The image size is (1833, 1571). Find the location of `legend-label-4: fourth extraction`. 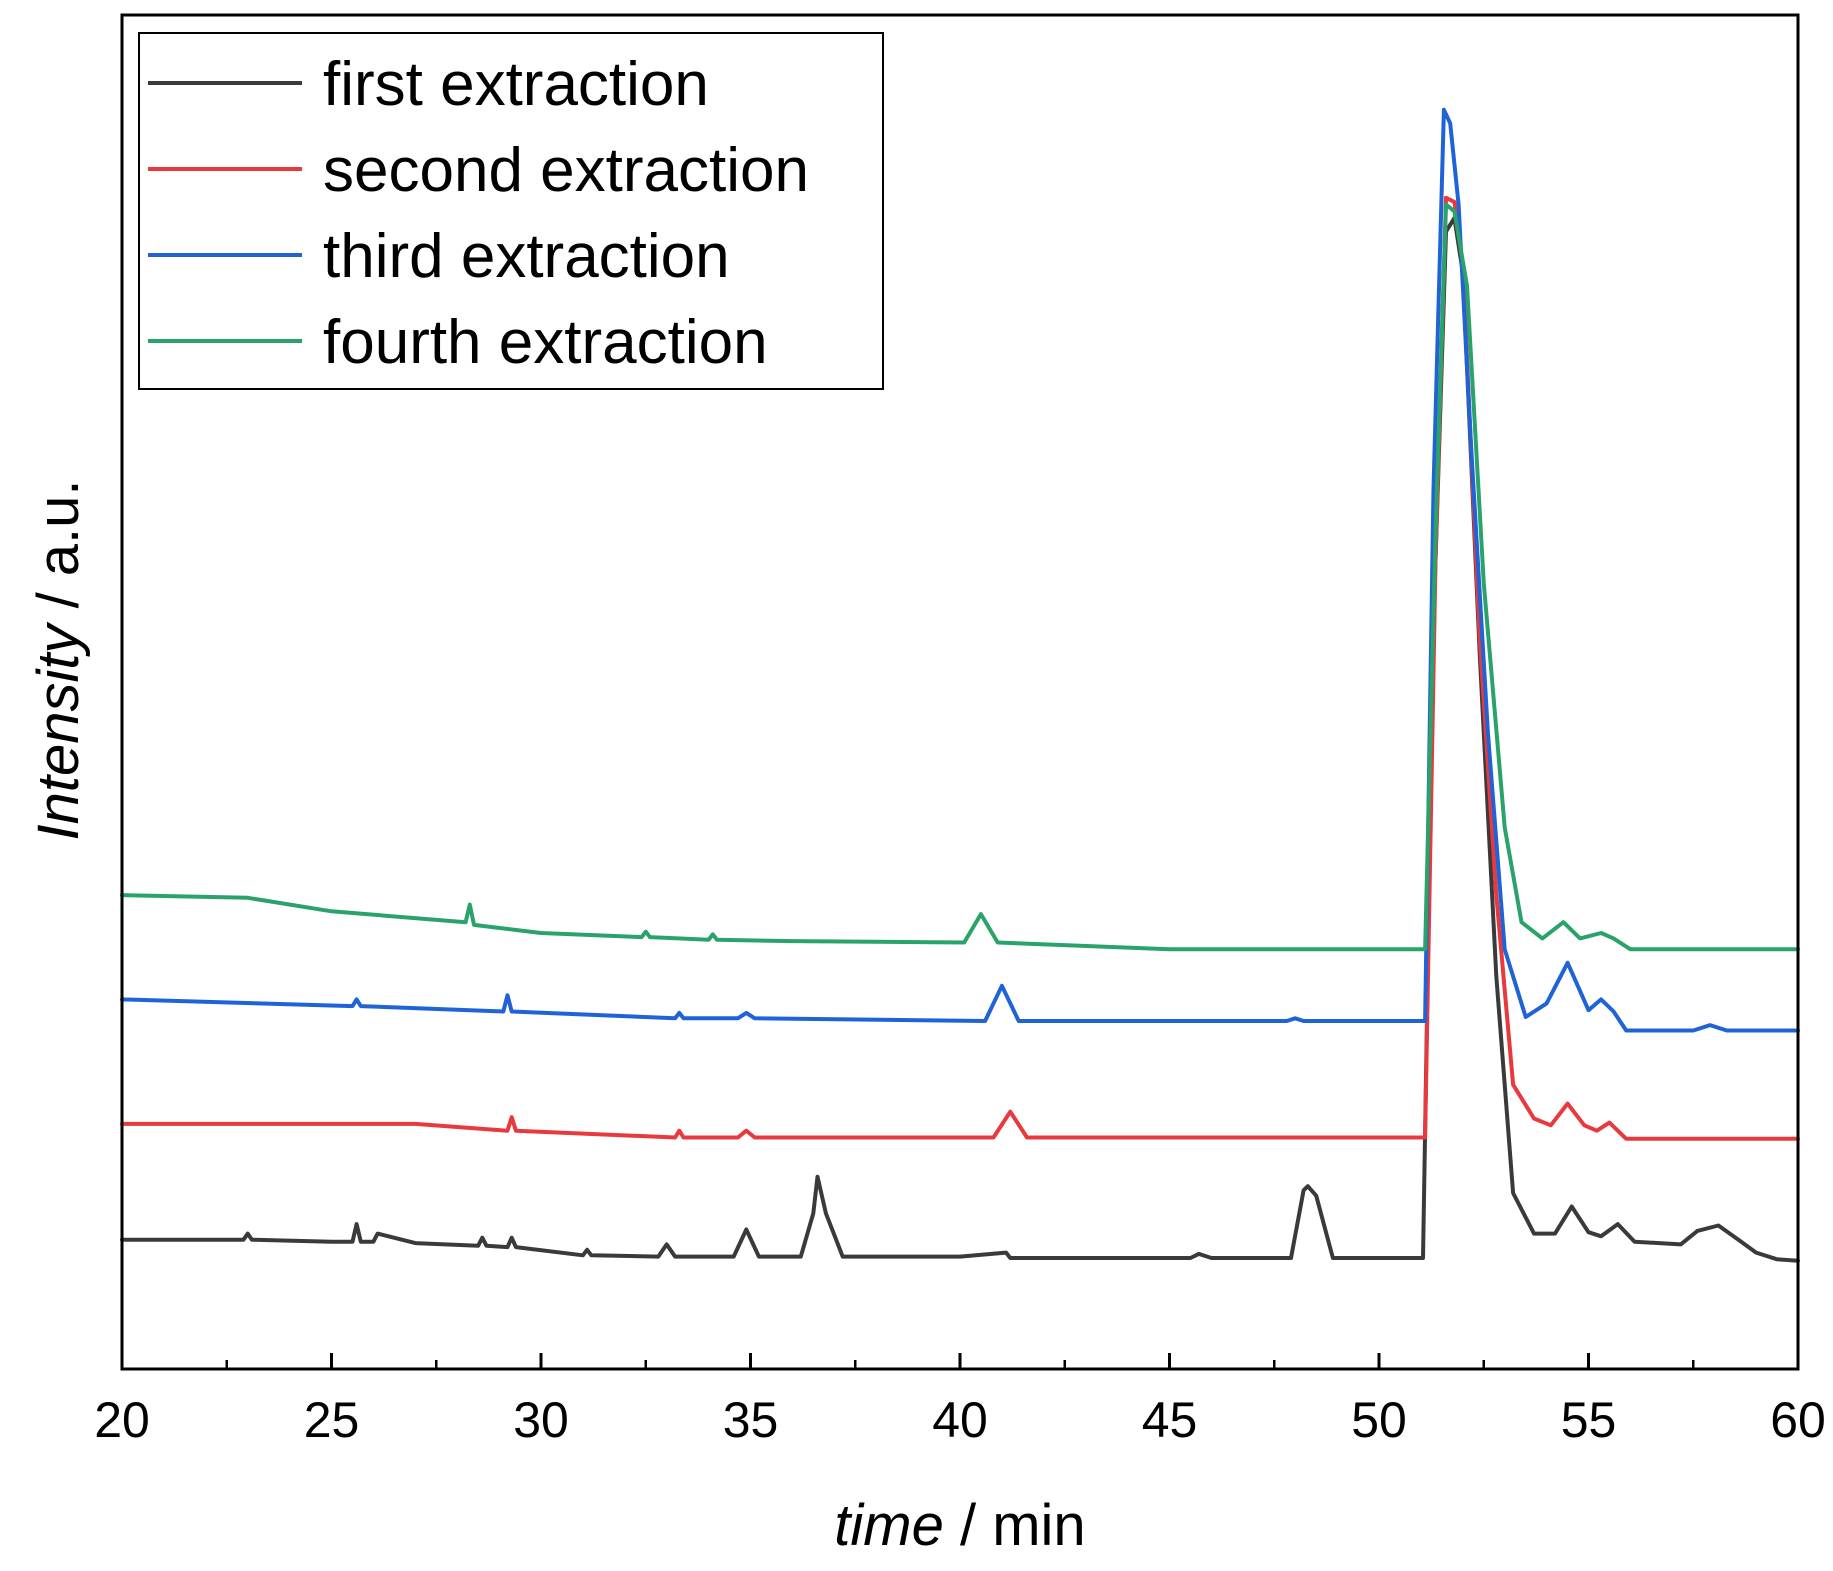

legend-label-4: fourth extraction is located at coordinates (545, 342).